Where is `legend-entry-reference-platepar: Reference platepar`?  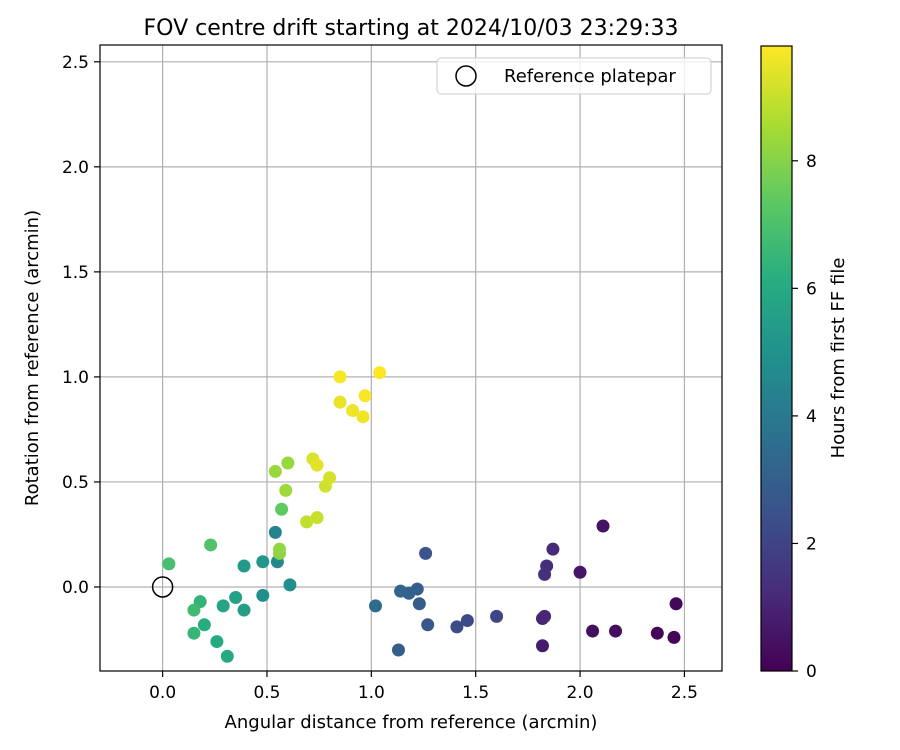
legend-entry-reference-platepar: Reference platepar is located at coordinates (590, 76).